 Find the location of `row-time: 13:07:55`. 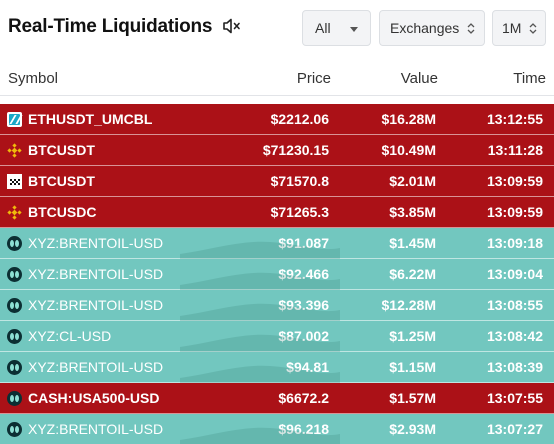

row-time: 13:07:55 is located at coordinates (514, 398).